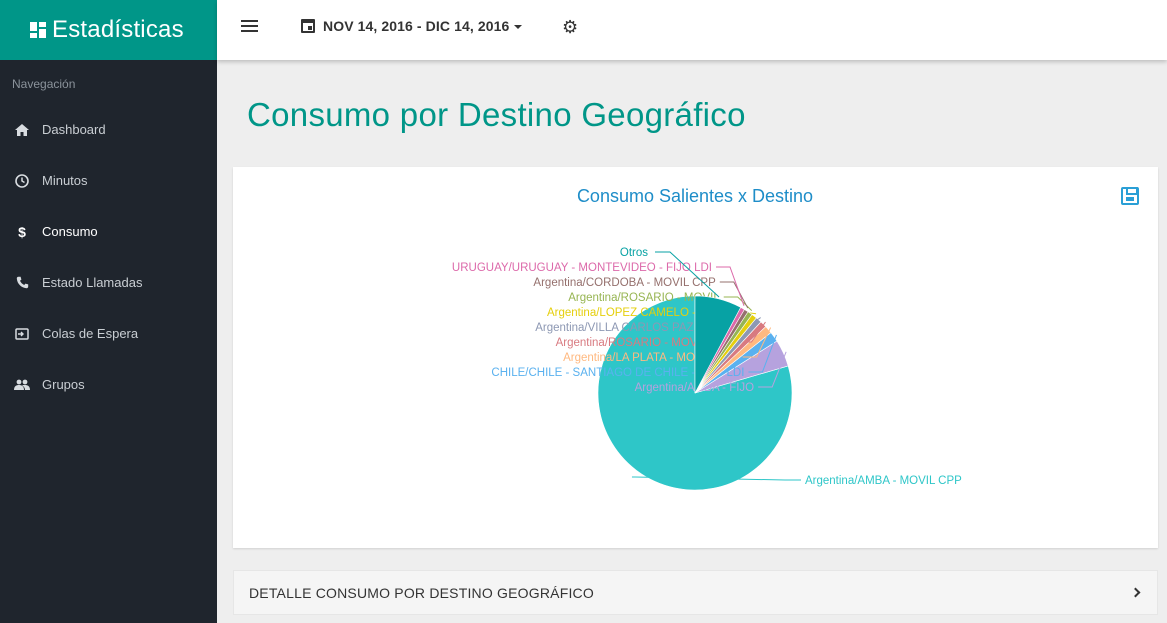 The height and width of the screenshot is (623, 1167). I want to click on chart-title: Consumo Salientes x Destino, so click(695, 196).